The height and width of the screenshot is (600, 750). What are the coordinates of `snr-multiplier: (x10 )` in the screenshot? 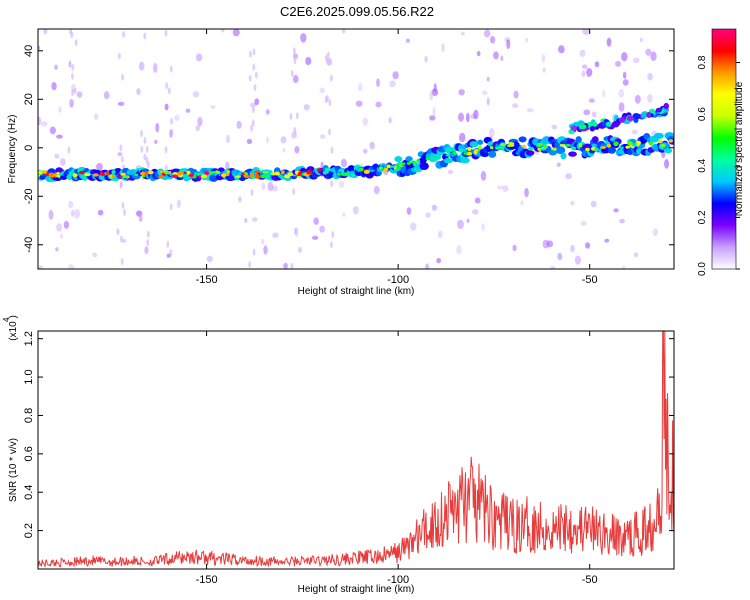 It's located at (13, 328).